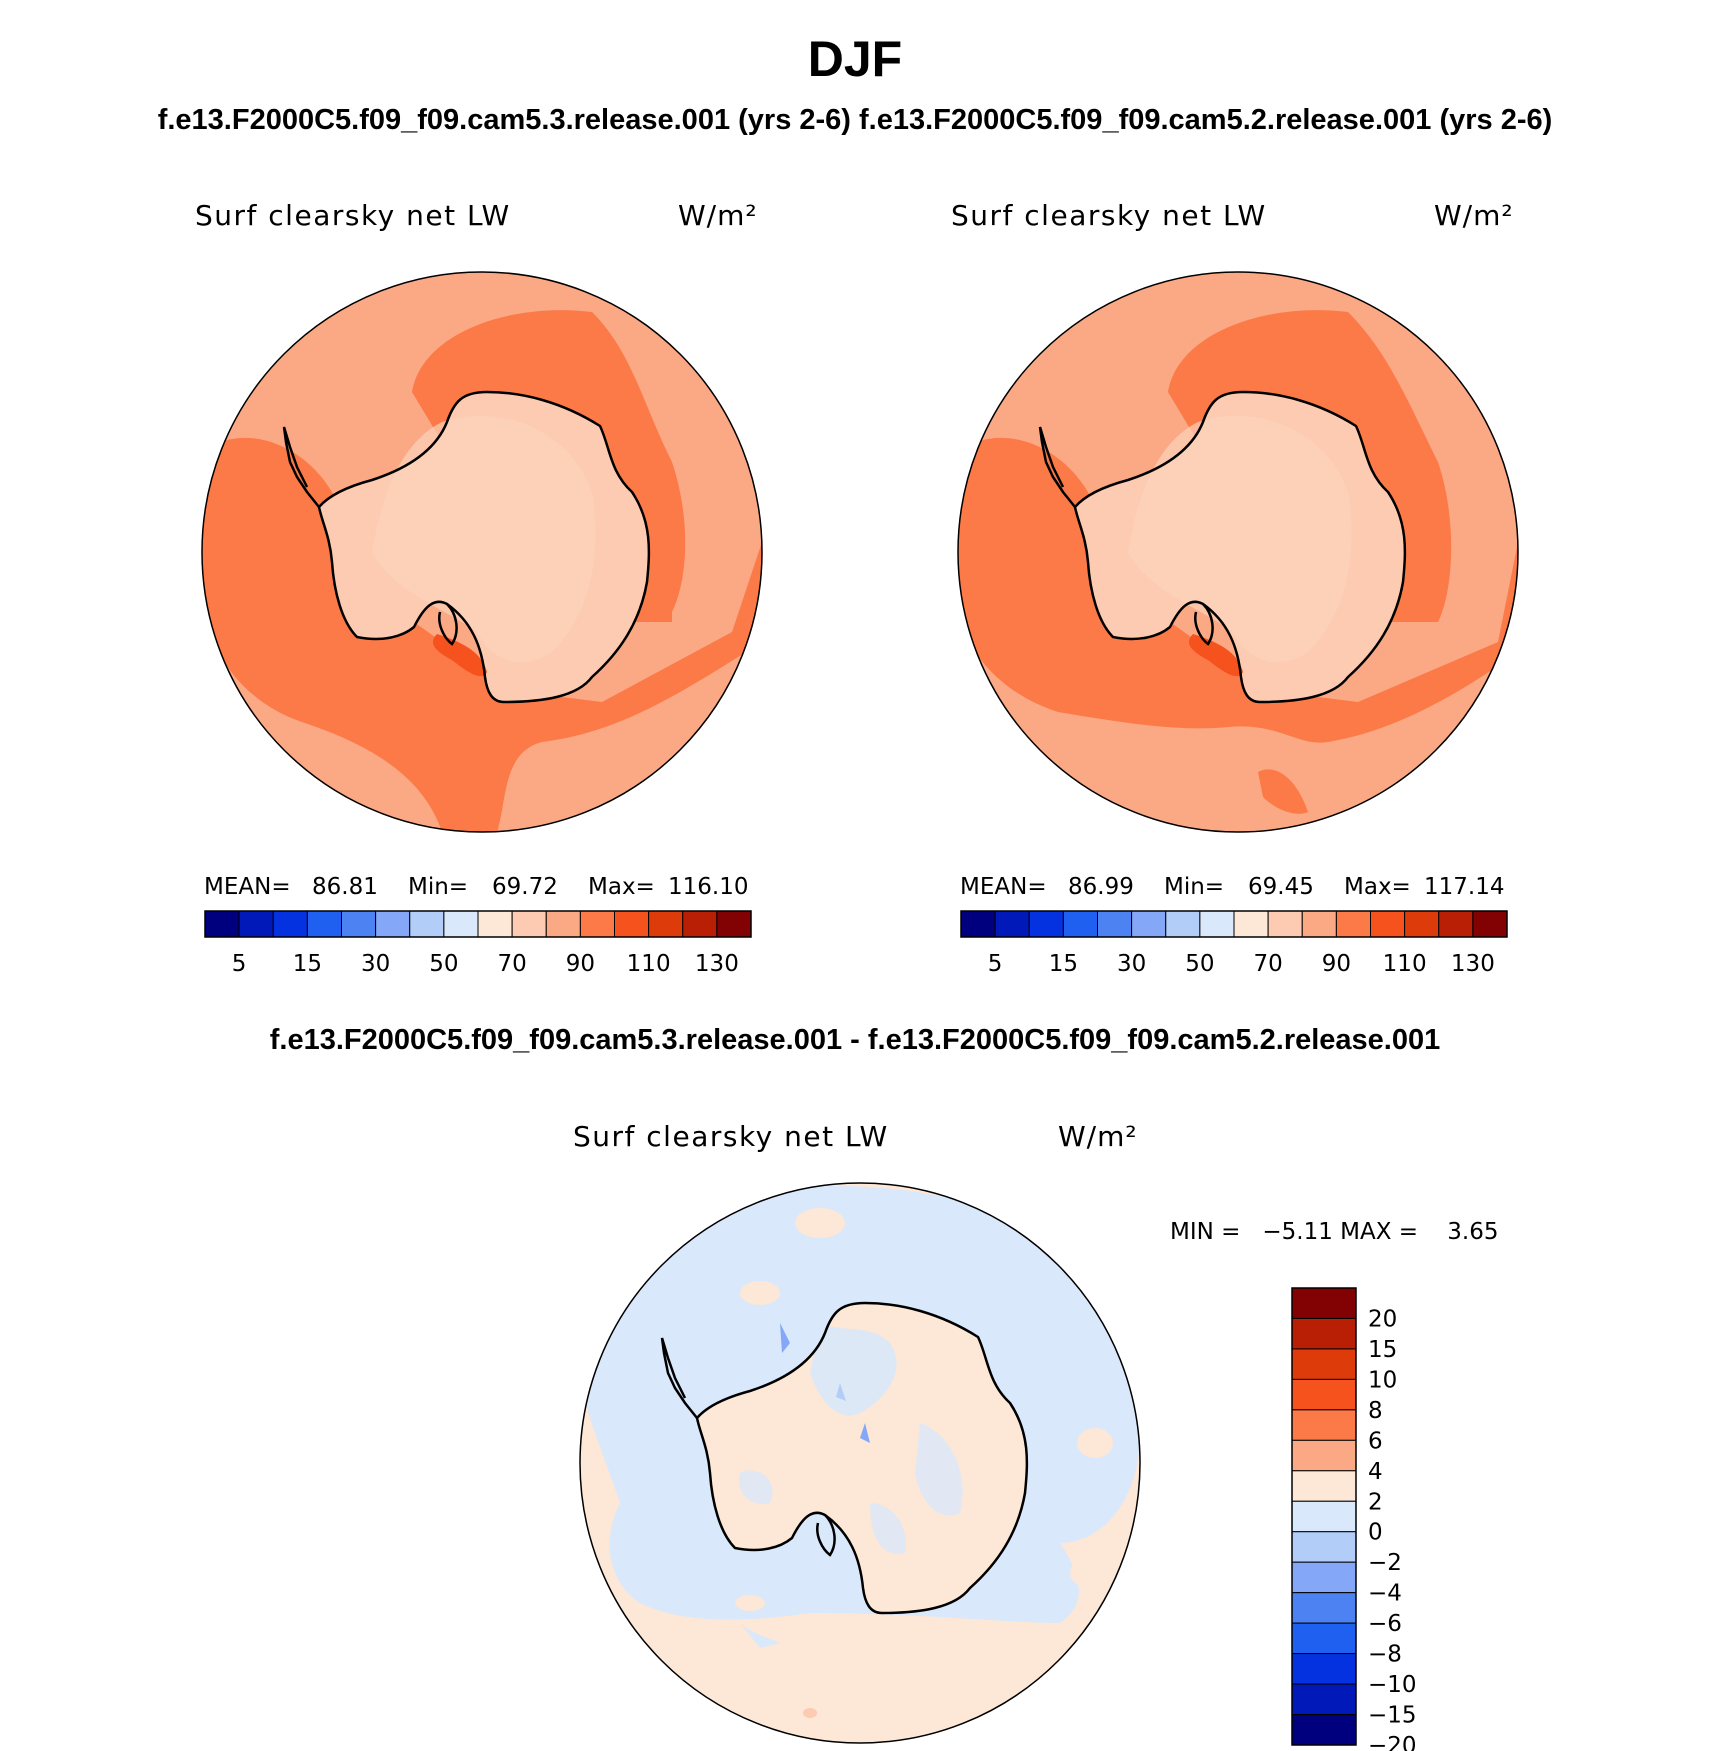 This screenshot has height=1751, width=1710. What do you see at coordinates (1375, 1502) in the screenshot?
I see `colorbar-tick-label: 2` at bounding box center [1375, 1502].